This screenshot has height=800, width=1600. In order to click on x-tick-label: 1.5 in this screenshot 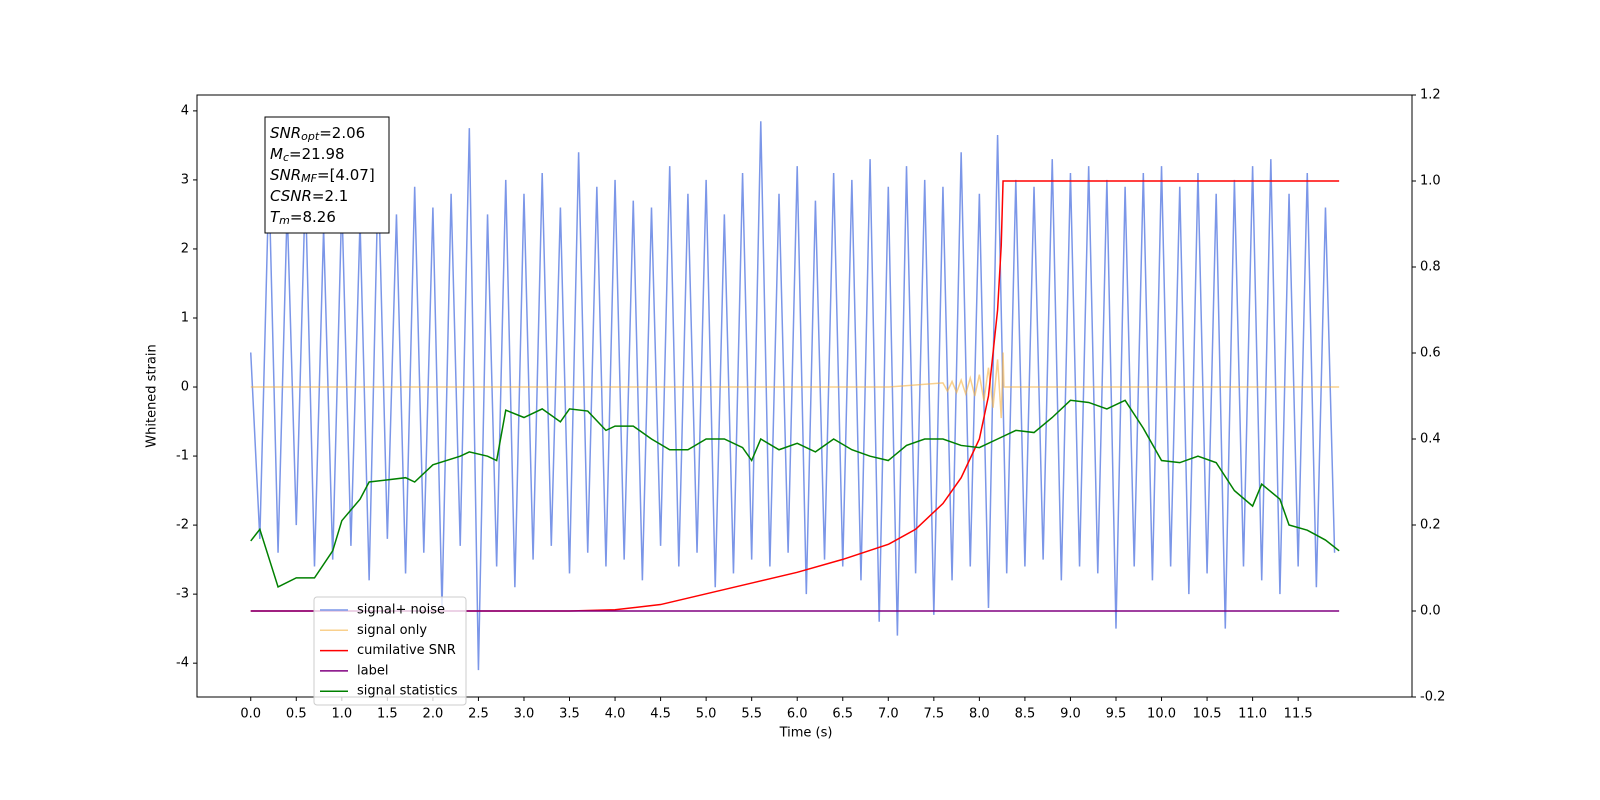, I will do `click(387, 714)`.